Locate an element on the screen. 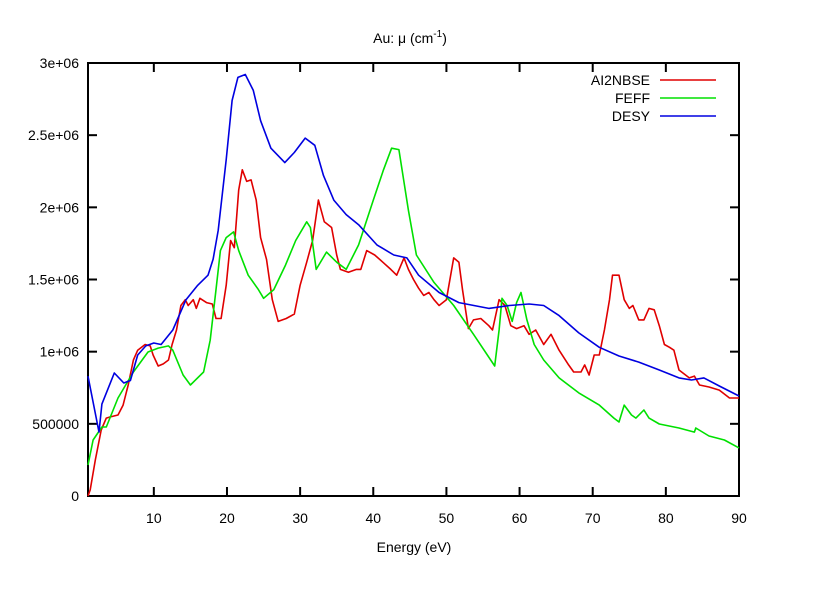  chart-title-superscript: -1 is located at coordinates (437, 34).